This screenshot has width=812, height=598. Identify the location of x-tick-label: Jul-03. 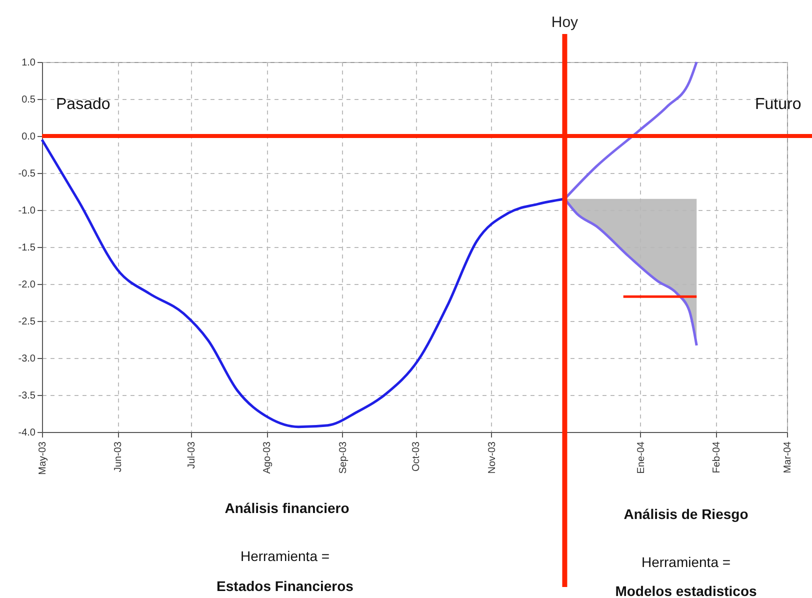
(192, 455).